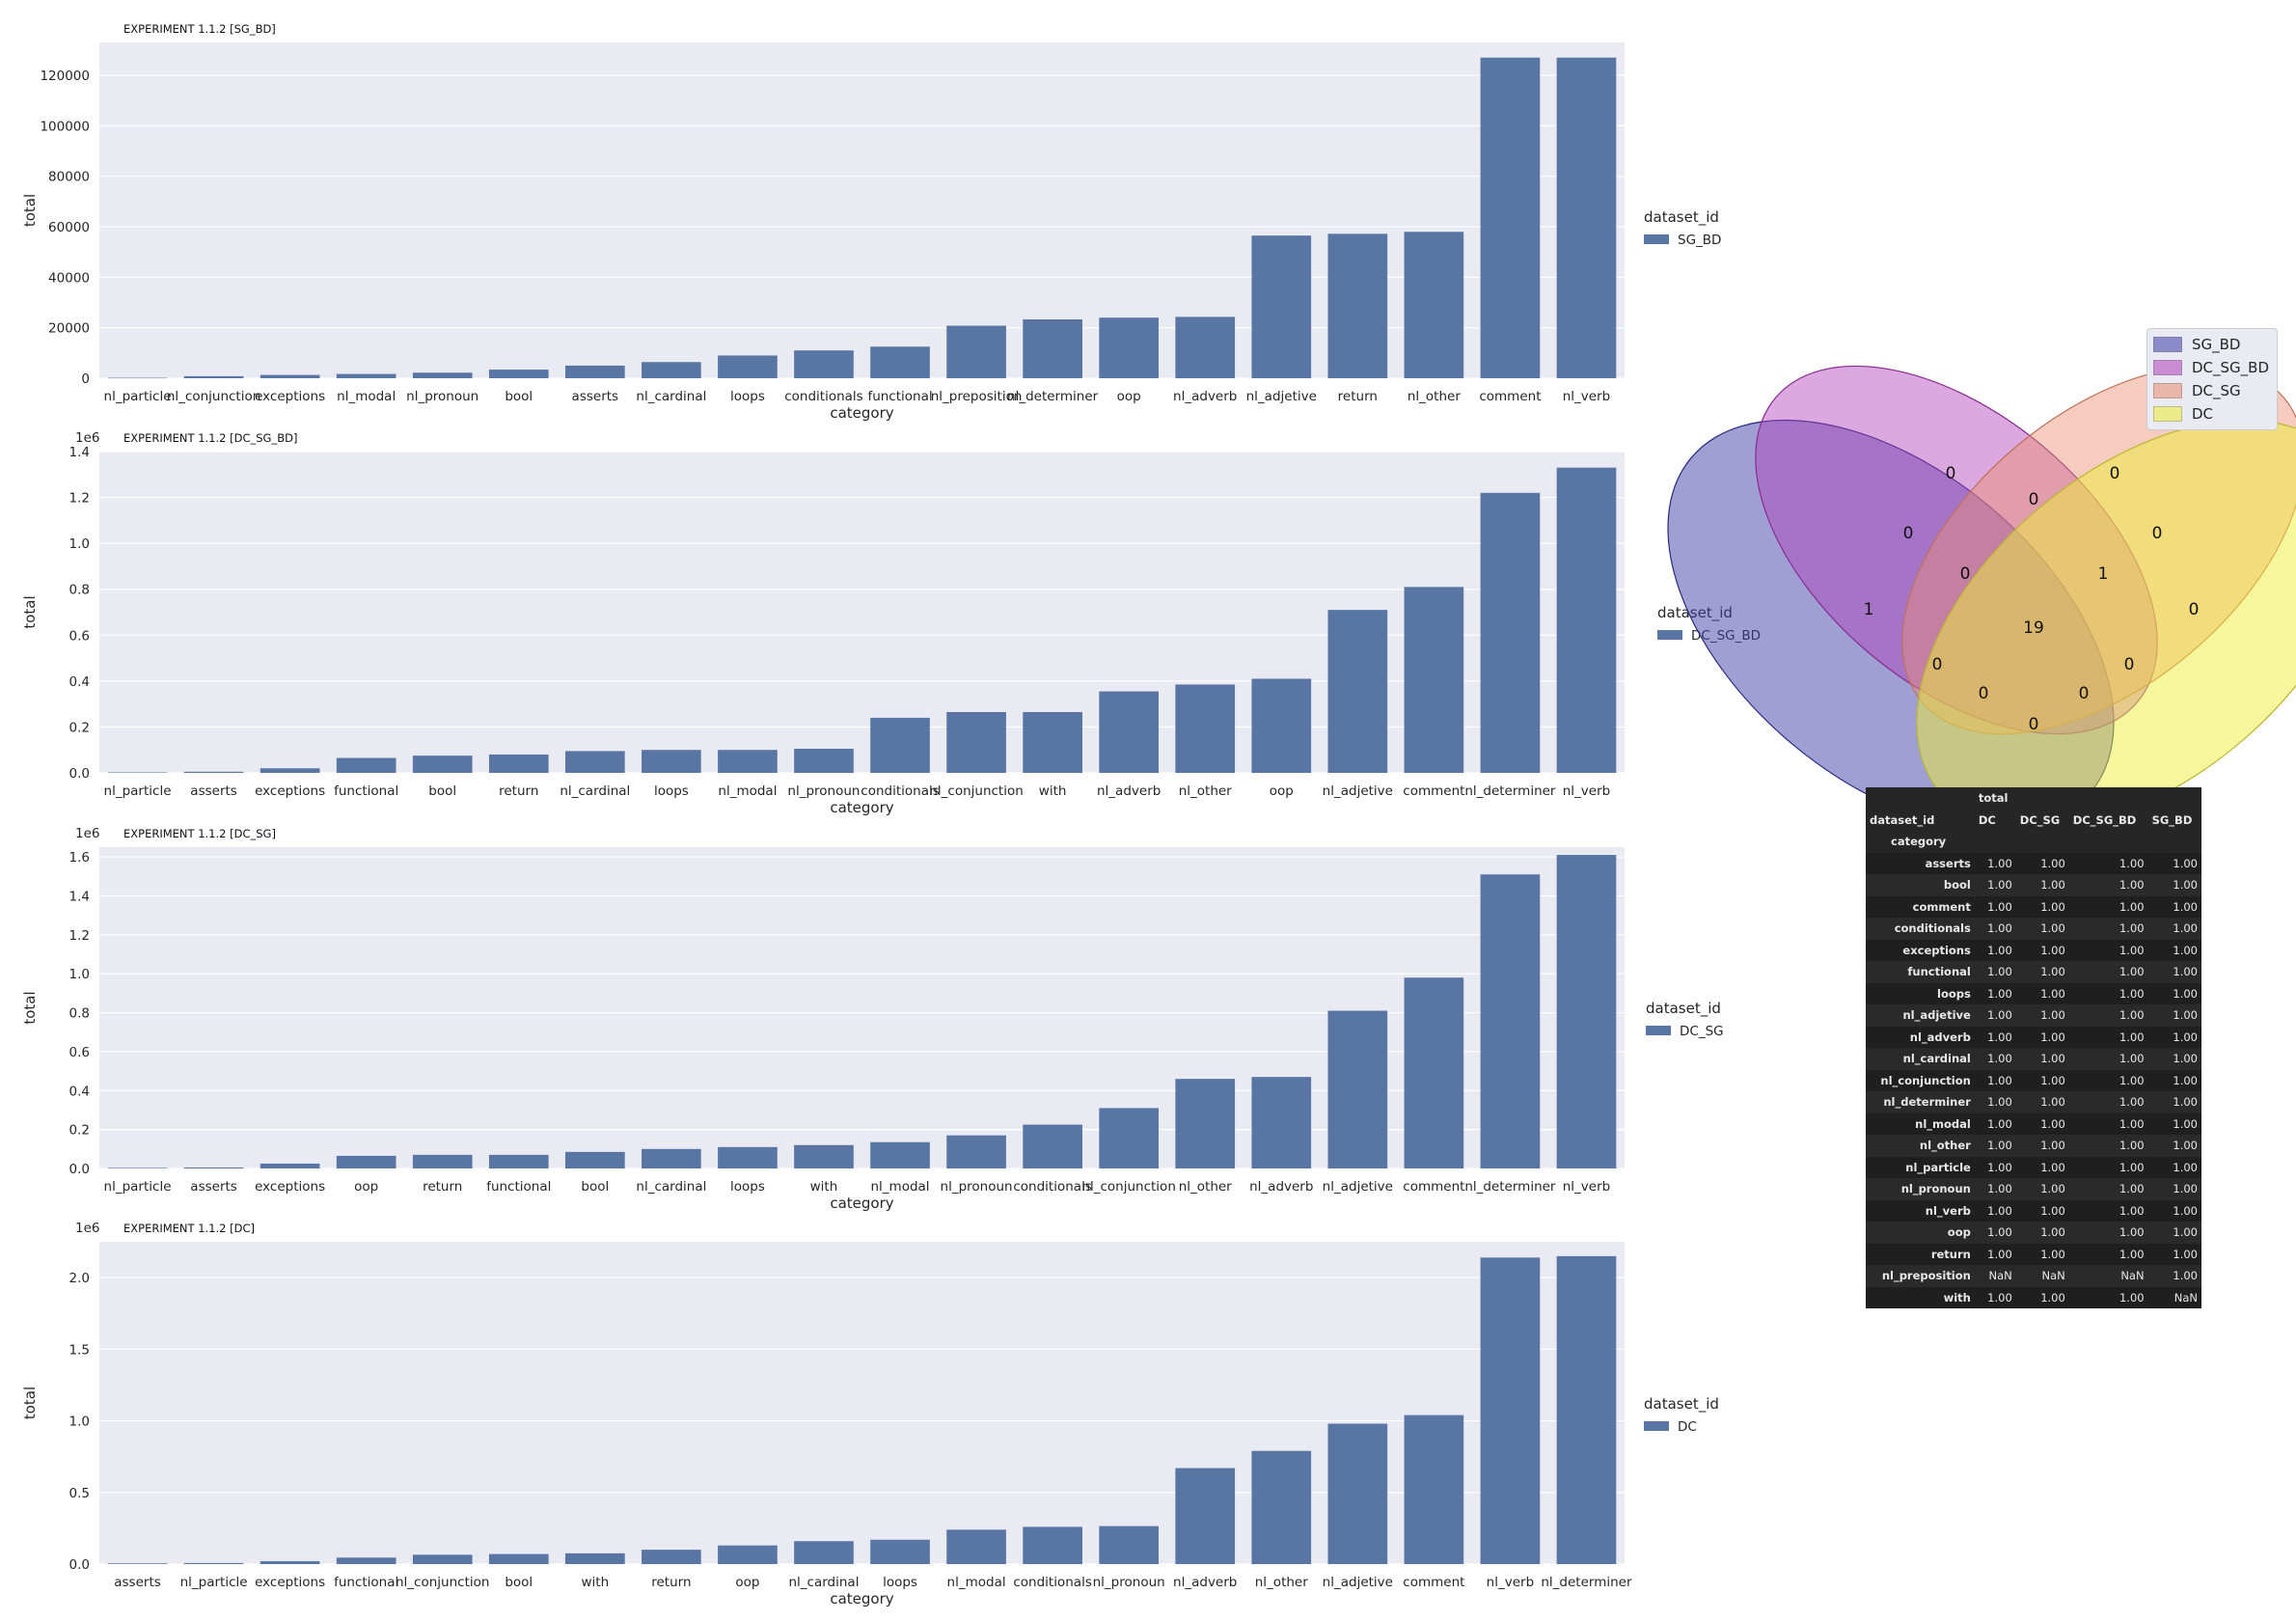  I want to click on scale-label: 1e6, so click(87, 833).